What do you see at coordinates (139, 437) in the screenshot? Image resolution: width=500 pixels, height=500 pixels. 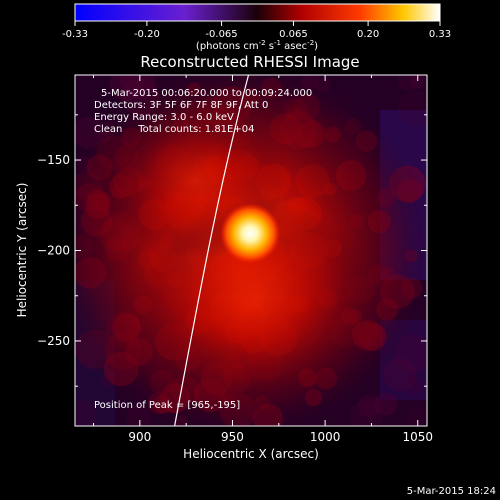 I see `x-tick-label: 900` at bounding box center [139, 437].